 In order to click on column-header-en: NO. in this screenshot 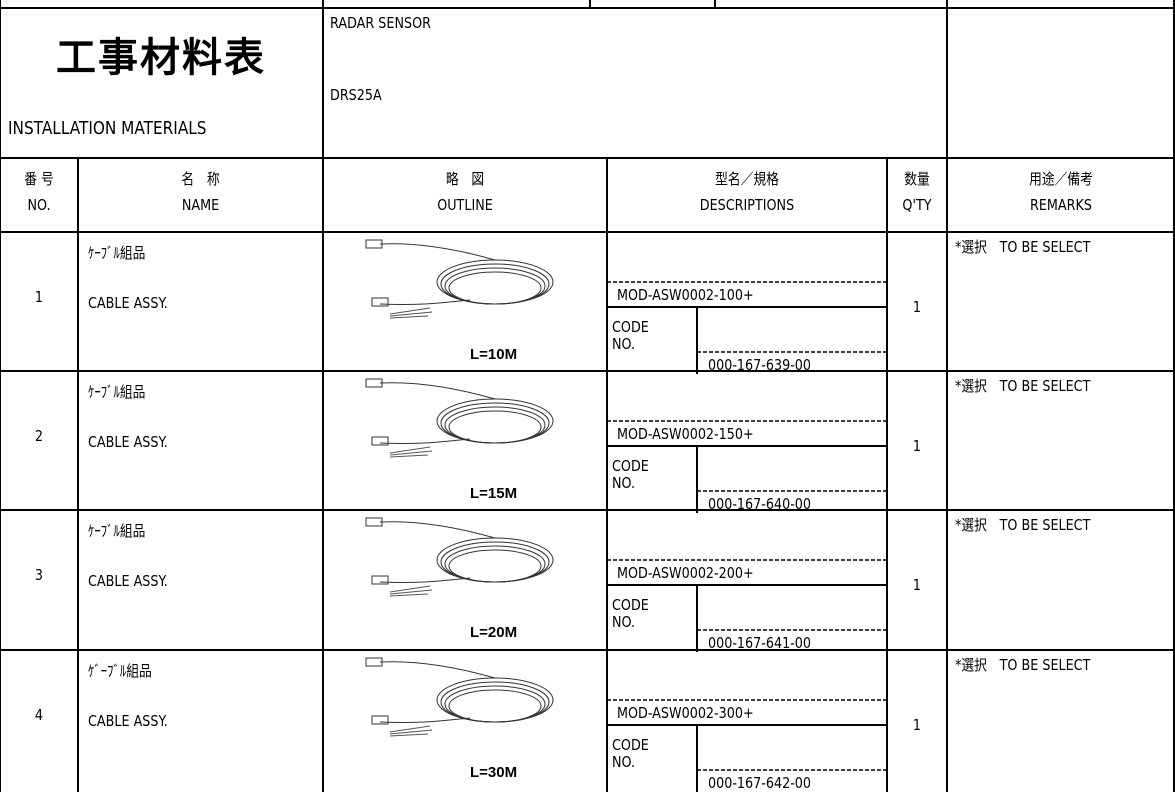, I will do `click(39, 205)`.